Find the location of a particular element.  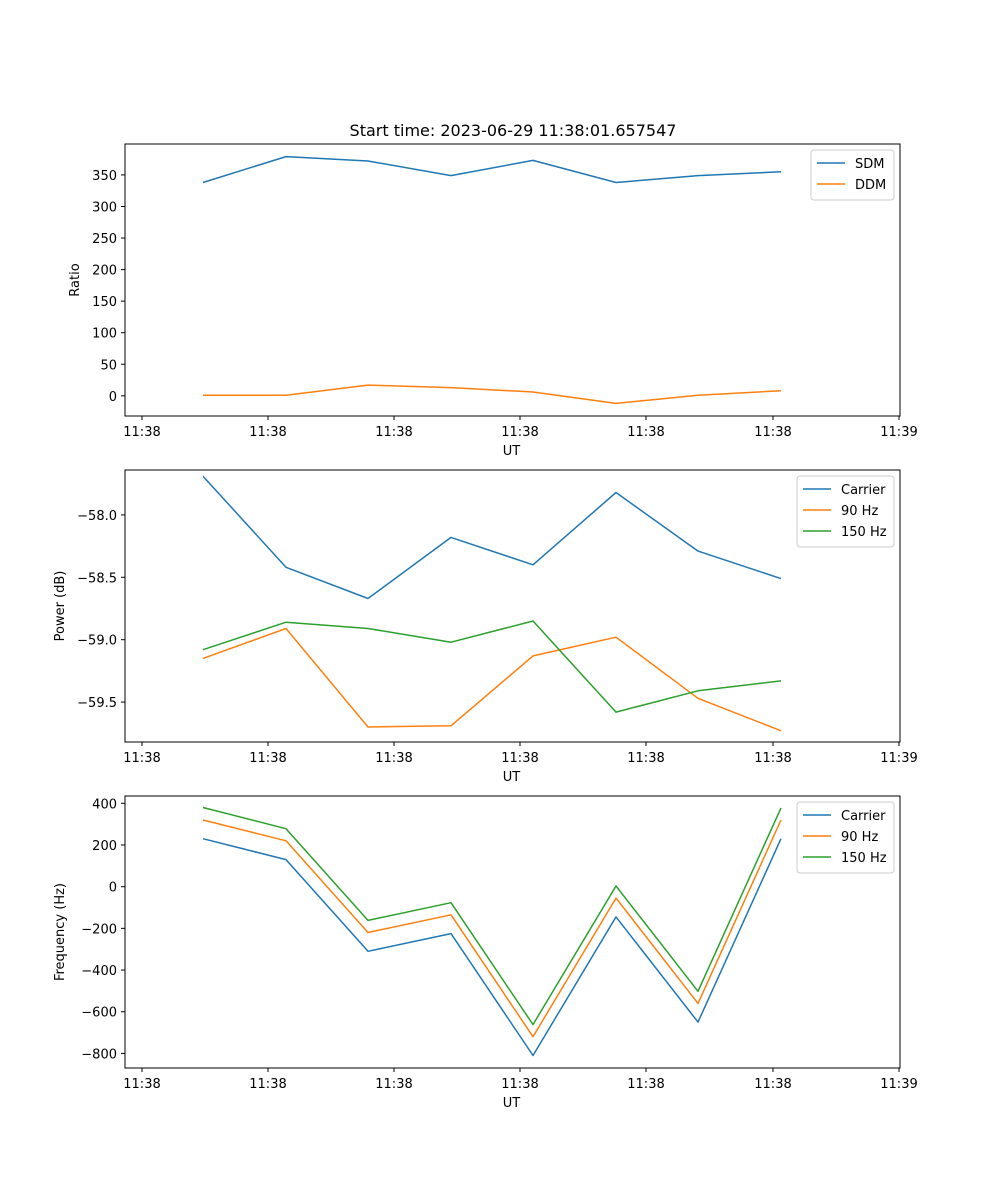

y-tick-label: −59.5 is located at coordinates (97, 703).